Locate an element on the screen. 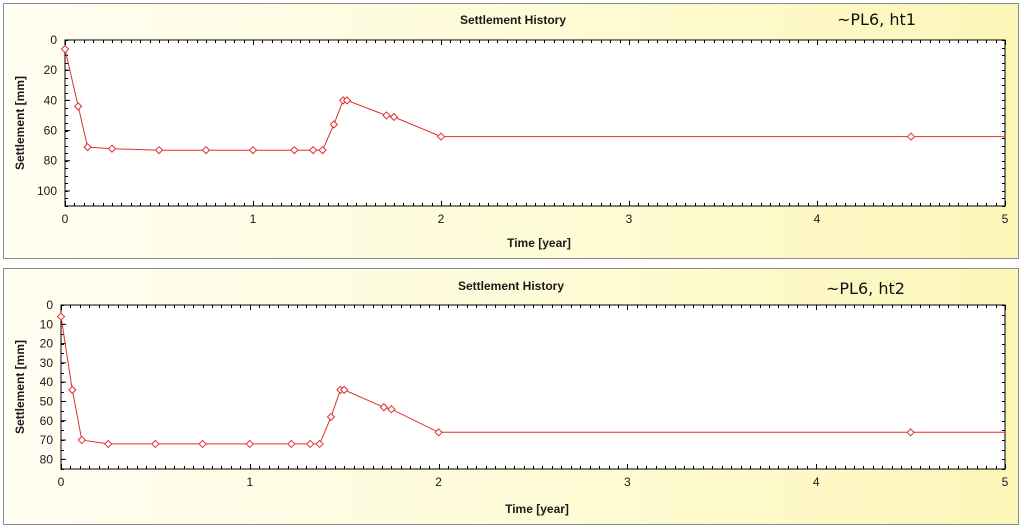 This screenshot has width=1024, height=531. x-tick-label-2-0: 0 is located at coordinates (61, 482).